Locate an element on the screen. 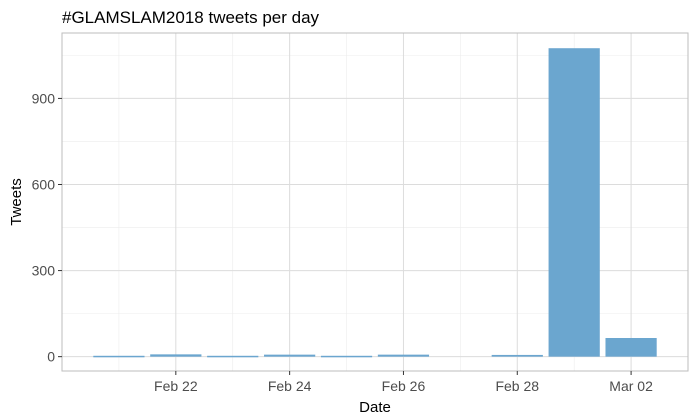 The width and height of the screenshot is (698, 419). chart-title: #GLAMSLAM2018 tweets per day is located at coordinates (191, 17).